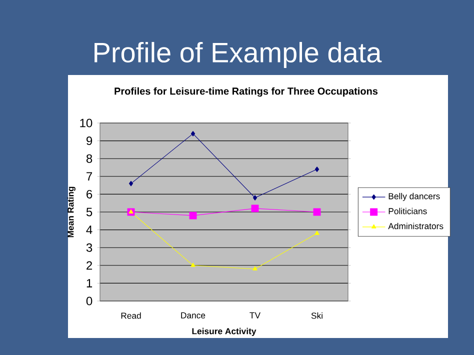 Image resolution: width=474 pixels, height=355 pixels. What do you see at coordinates (89, 158) in the screenshot?
I see `y-tick-label: 8` at bounding box center [89, 158].